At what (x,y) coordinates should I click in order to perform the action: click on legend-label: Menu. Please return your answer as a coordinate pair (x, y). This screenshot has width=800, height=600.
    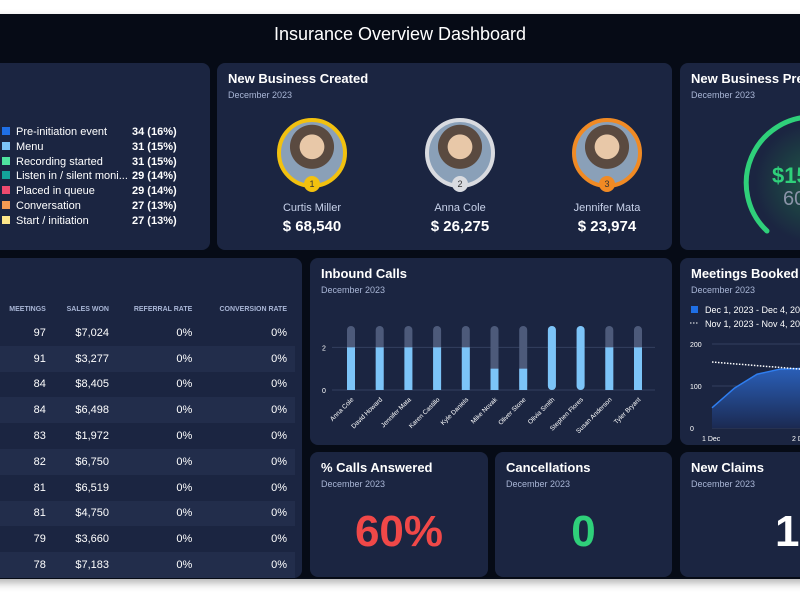
    Looking at the image, I should click on (30, 146).